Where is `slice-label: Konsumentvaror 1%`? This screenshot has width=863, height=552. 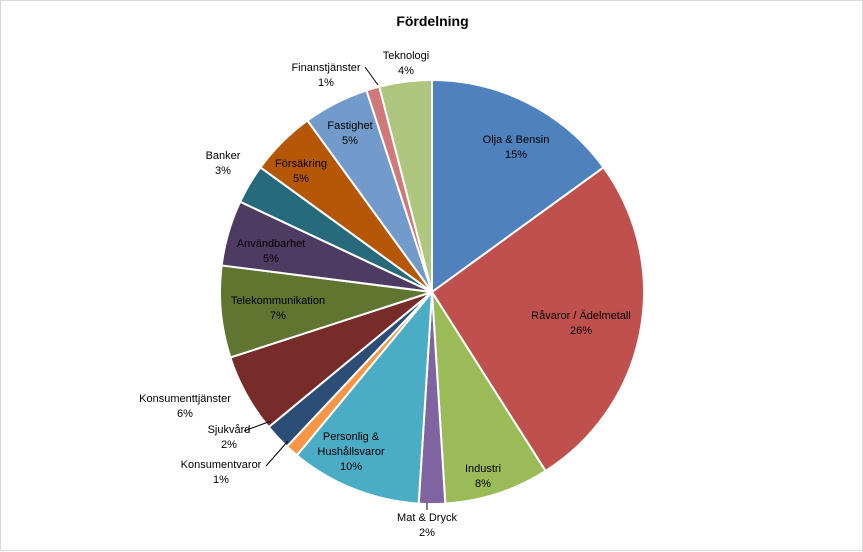
slice-label: Konsumentvaror 1% is located at coordinates (221, 472).